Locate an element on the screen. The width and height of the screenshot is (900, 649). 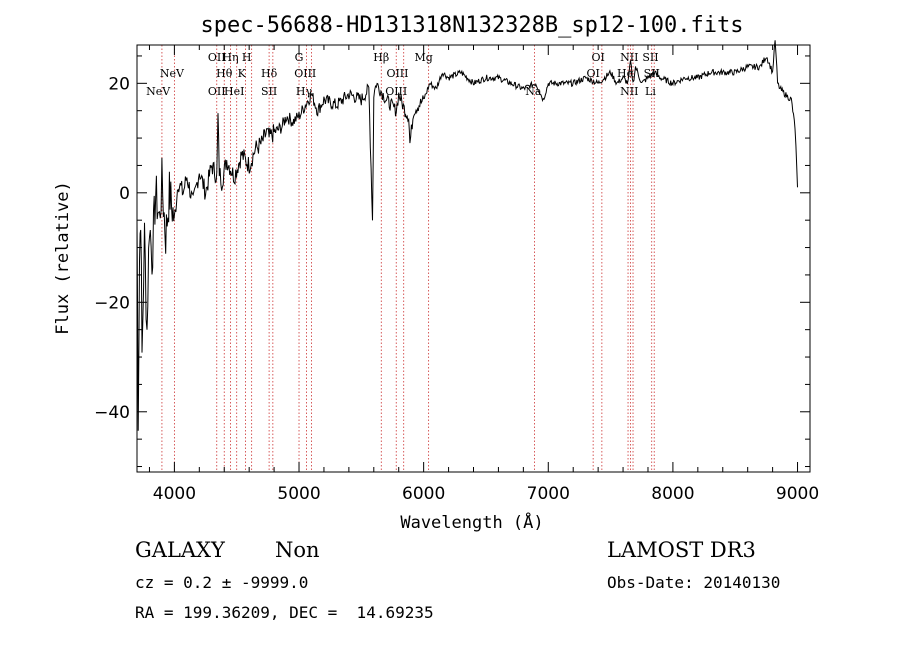
x-tick-label: 4000 is located at coordinates (174, 494).